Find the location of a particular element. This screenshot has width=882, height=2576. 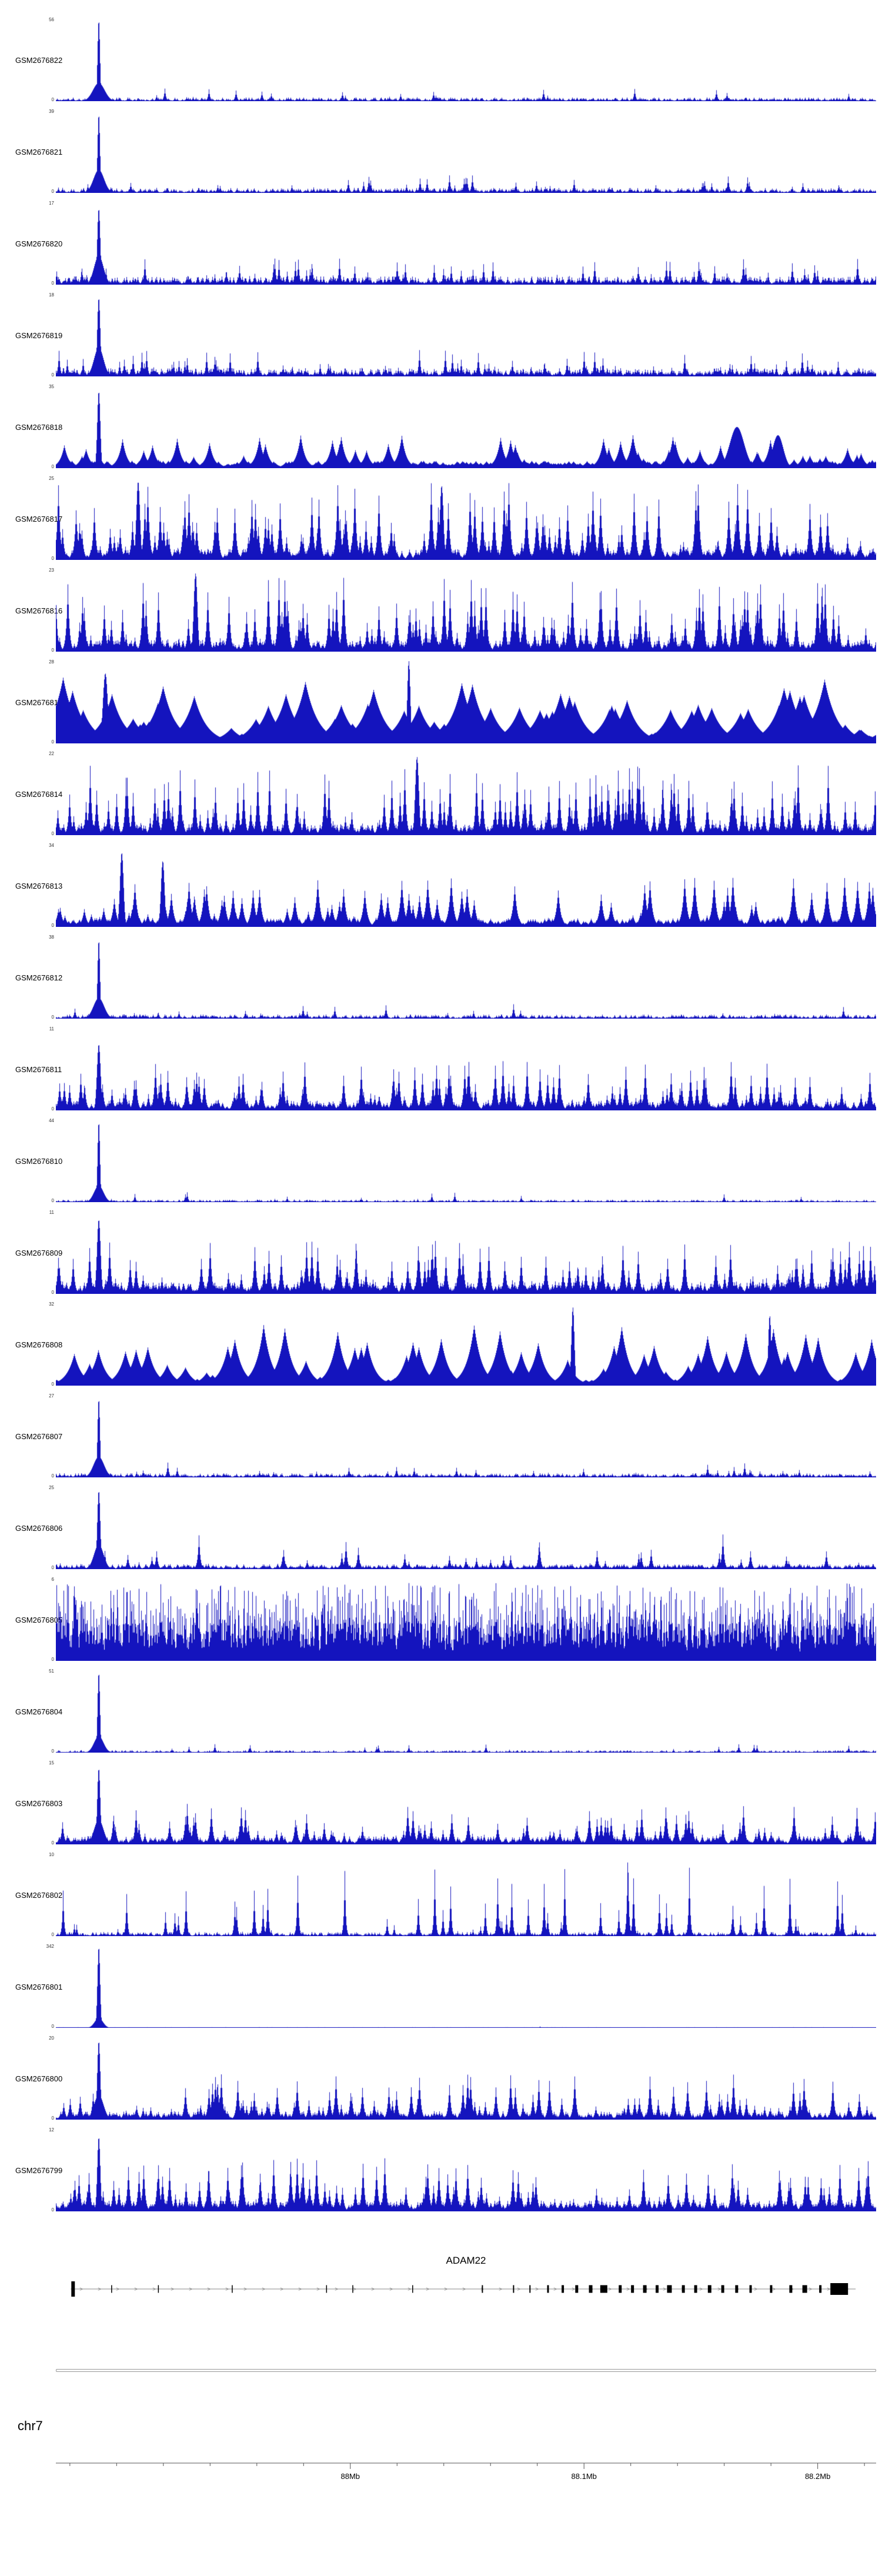

signal-track-row: GSM2676820 17 0 is located at coordinates (438, 243).